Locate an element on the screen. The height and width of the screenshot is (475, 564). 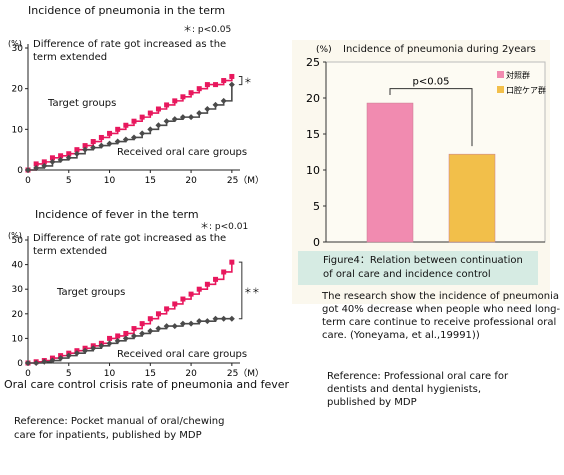
x-tick-label: 5 is located at coordinates (69, 374).